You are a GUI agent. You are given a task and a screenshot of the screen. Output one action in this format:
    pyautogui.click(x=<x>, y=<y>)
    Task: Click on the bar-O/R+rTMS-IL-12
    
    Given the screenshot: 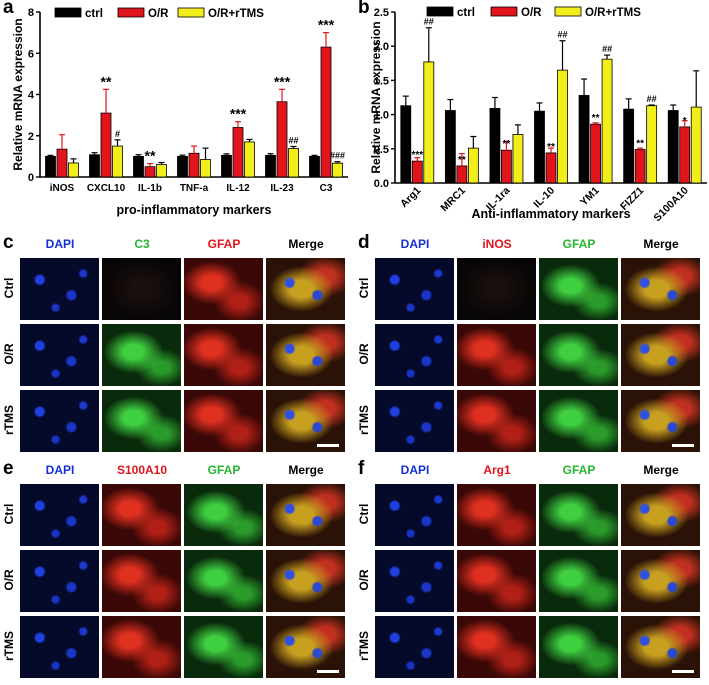 What is the action you would take?
    pyautogui.click(x=249, y=159)
    